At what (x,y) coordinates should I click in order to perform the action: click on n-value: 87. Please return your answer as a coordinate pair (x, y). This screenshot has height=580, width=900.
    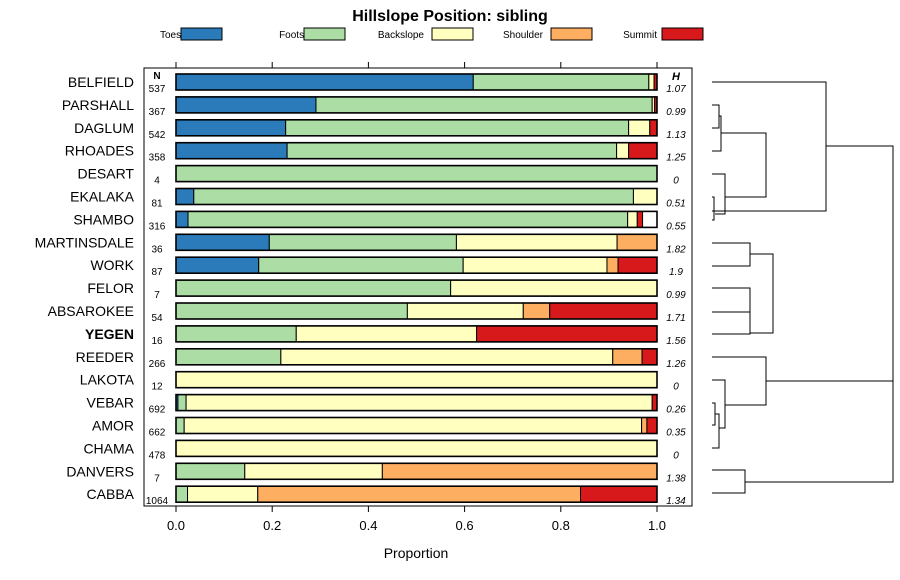
    Looking at the image, I should click on (157, 272).